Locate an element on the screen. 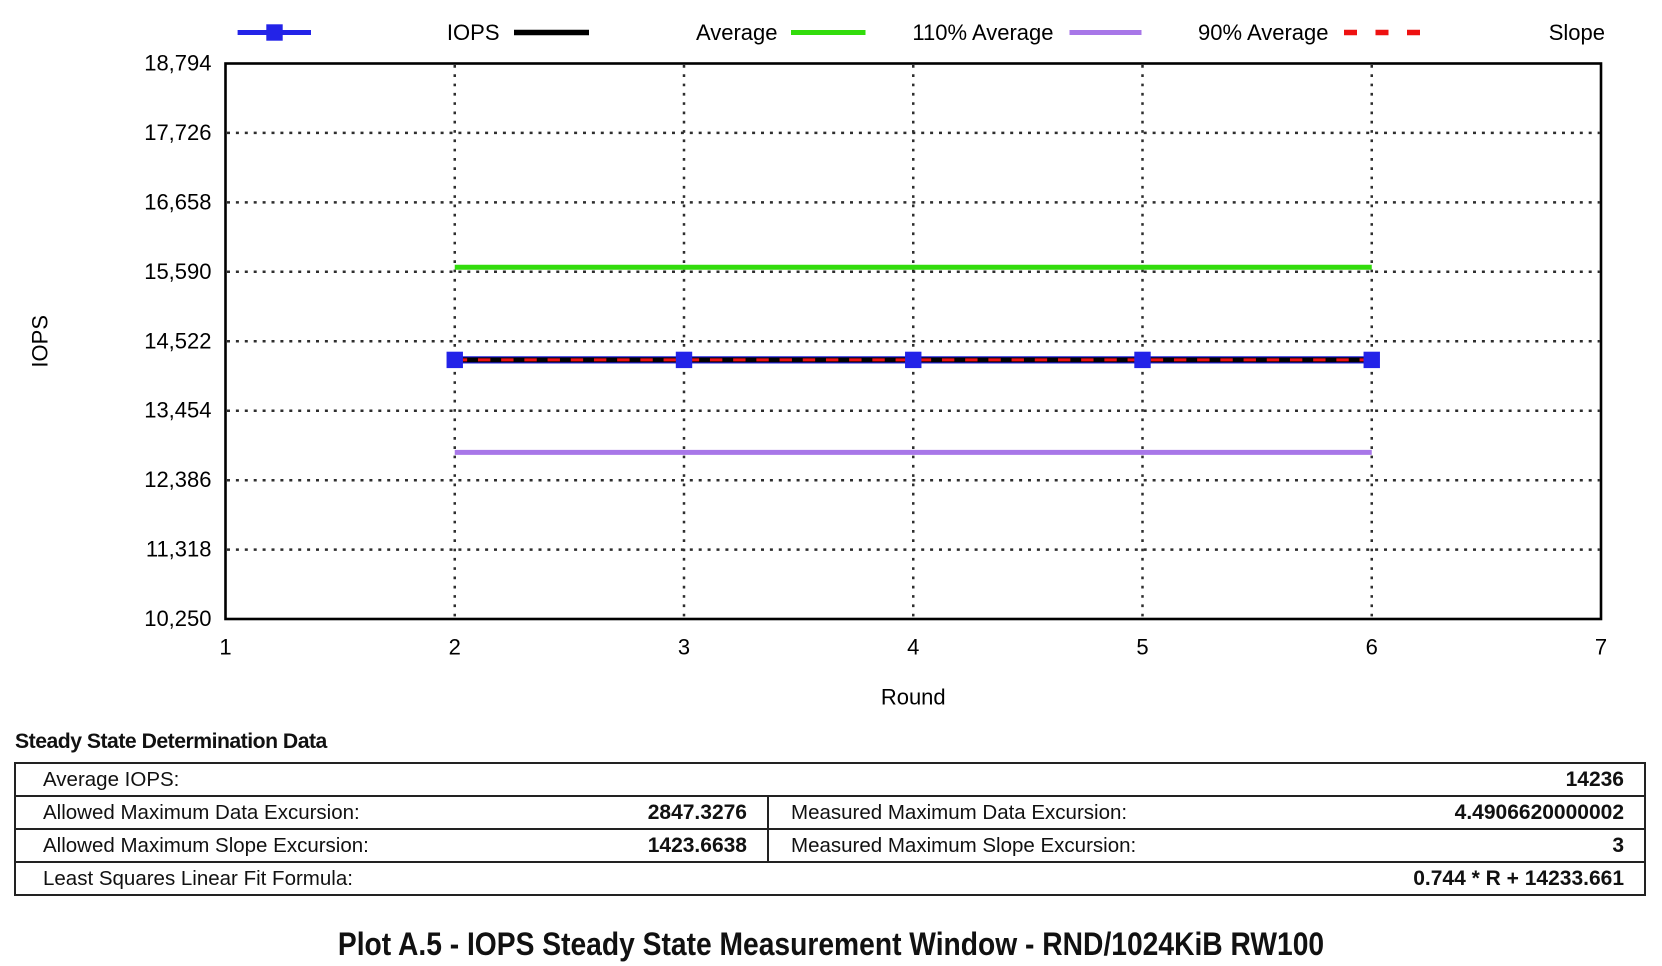 The height and width of the screenshot is (966, 1662). svg-text: Round is located at coordinates (913, 697).